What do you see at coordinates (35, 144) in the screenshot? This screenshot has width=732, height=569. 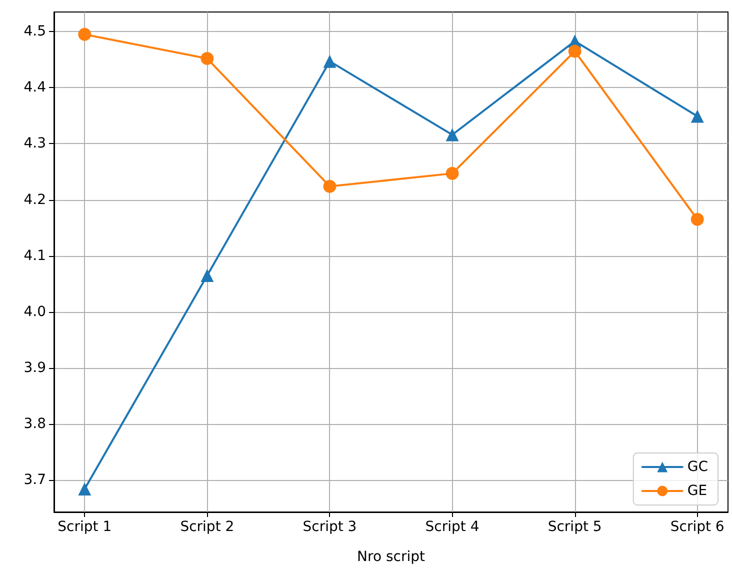 I see `y-tick-label: 4.3` at bounding box center [35, 144].